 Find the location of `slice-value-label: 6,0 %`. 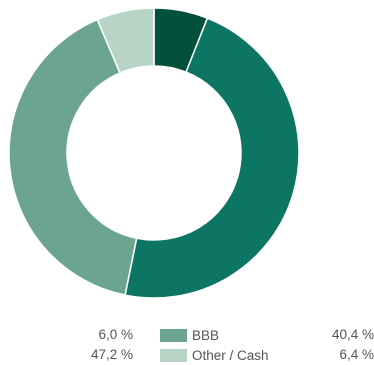

slice-value-label: 6,0 % is located at coordinates (115, 334).